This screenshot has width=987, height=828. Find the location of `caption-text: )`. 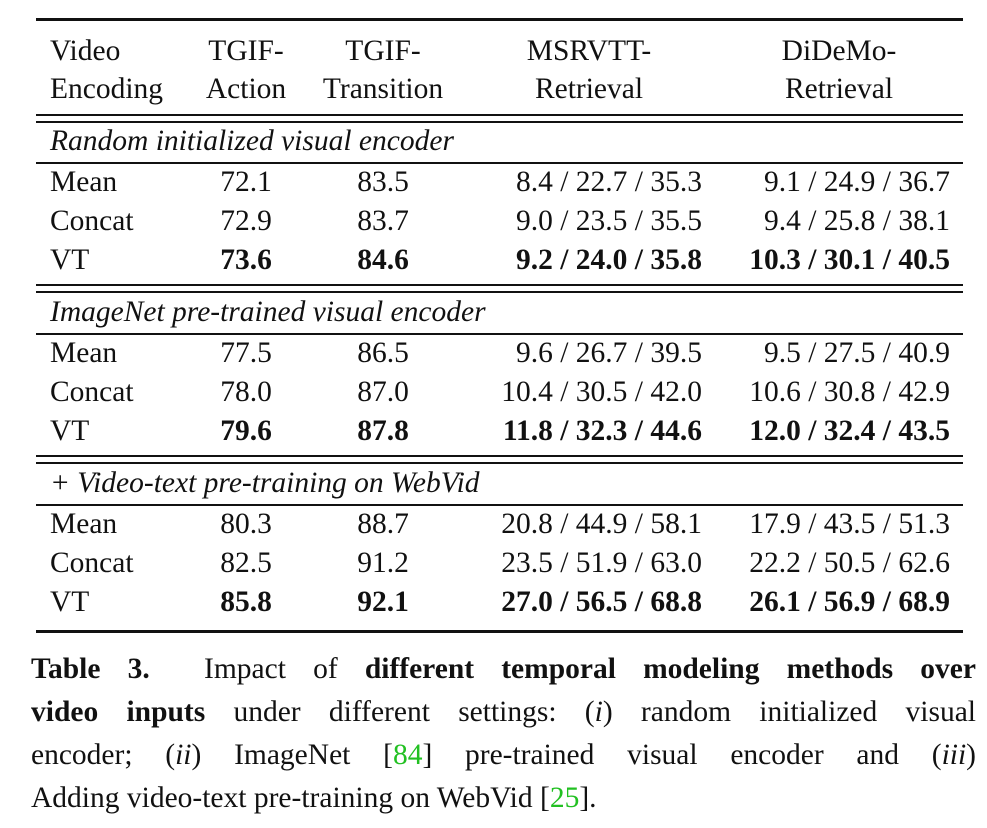

caption-text: ) is located at coordinates (971, 755).